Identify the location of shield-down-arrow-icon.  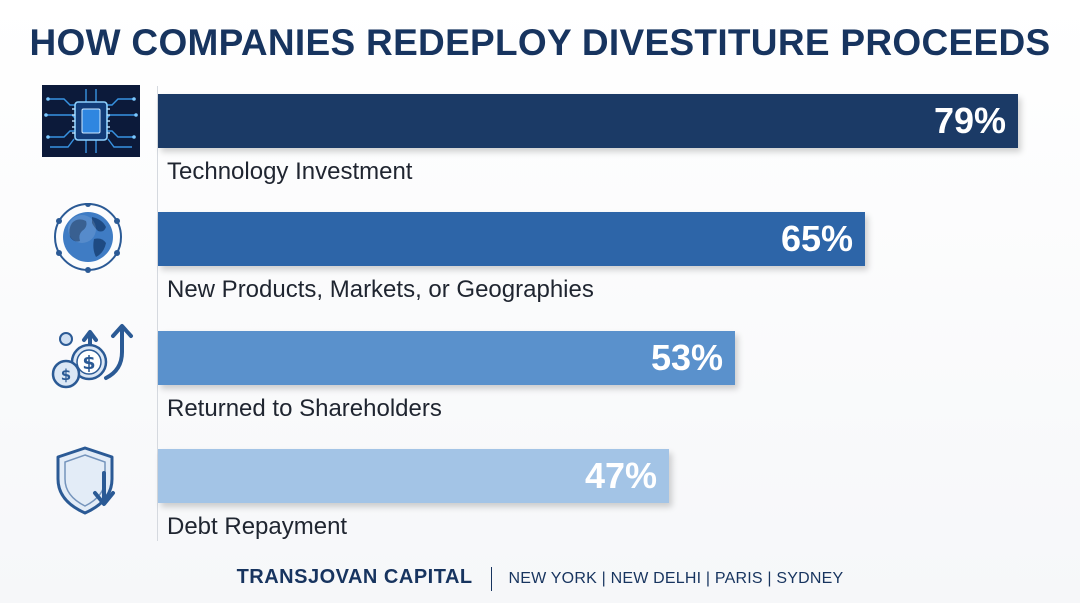
(91, 481).